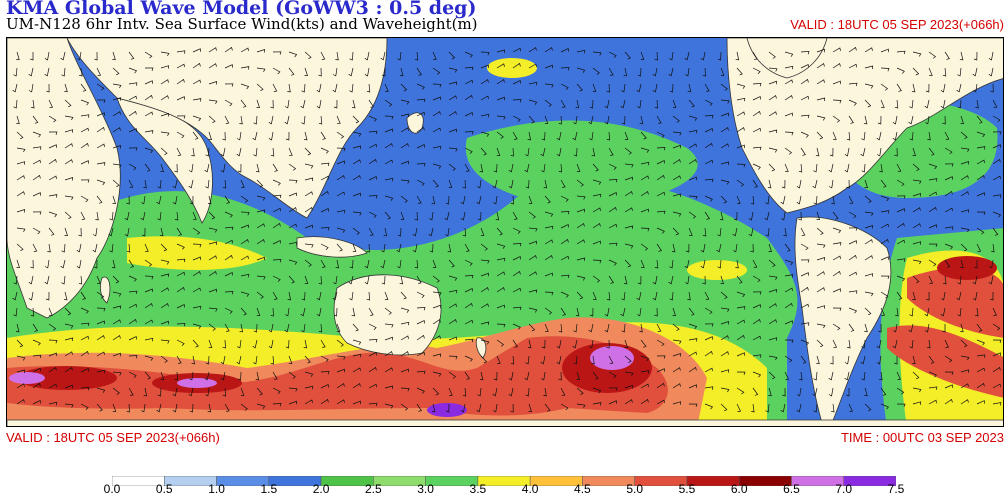  I want to click on colorbar-tick-label: 0.5, so click(164, 489).